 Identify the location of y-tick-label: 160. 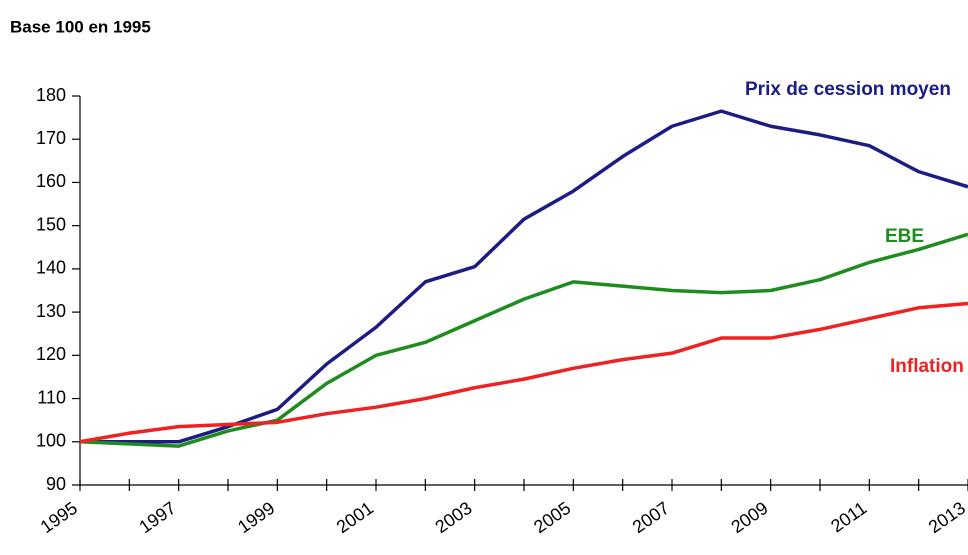
(51, 181).